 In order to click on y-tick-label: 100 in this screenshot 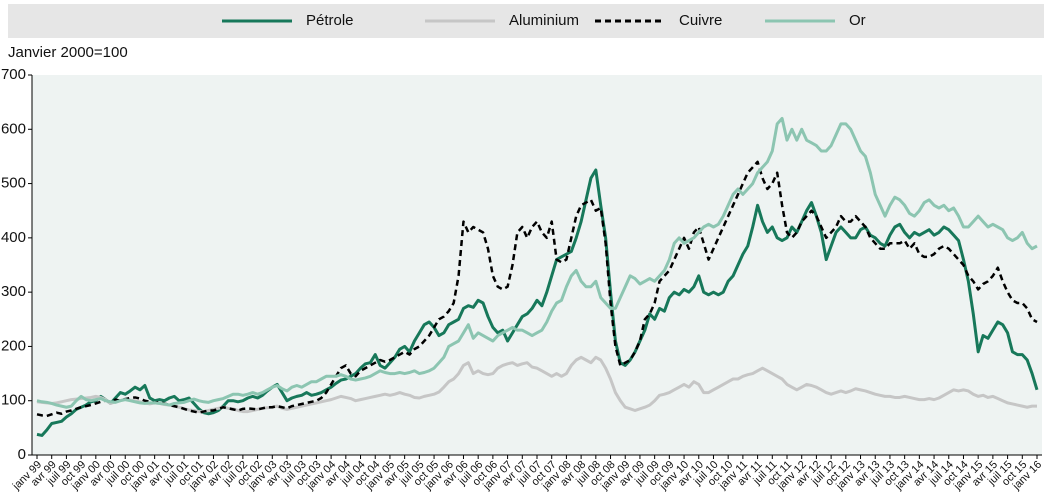, I will do `click(13, 400)`.